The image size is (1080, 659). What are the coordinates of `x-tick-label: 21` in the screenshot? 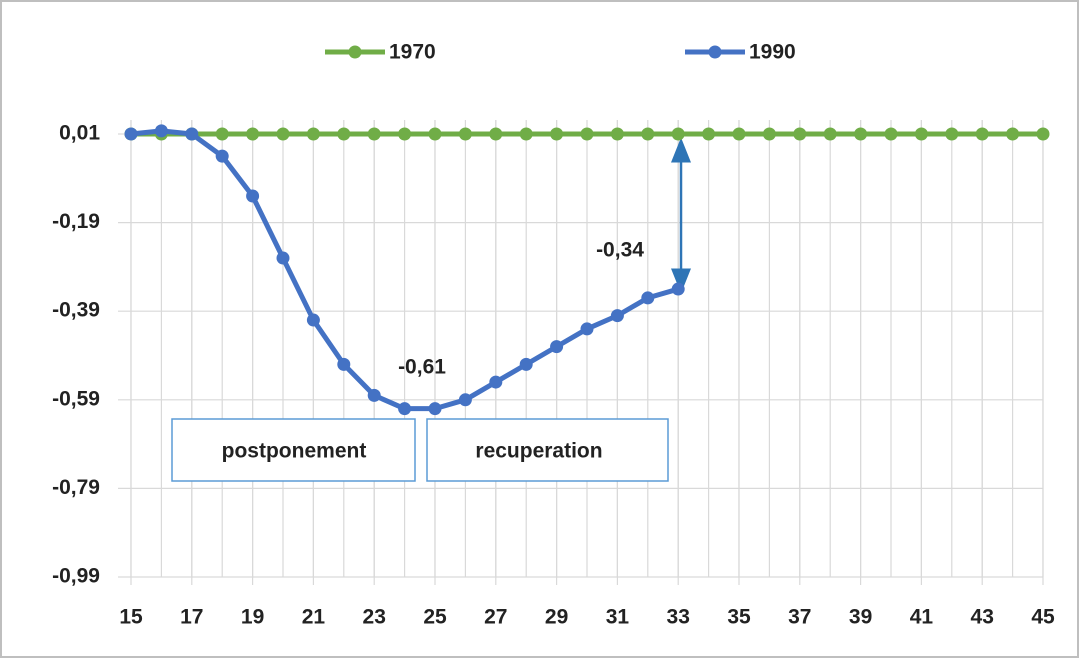 It's located at (314, 617).